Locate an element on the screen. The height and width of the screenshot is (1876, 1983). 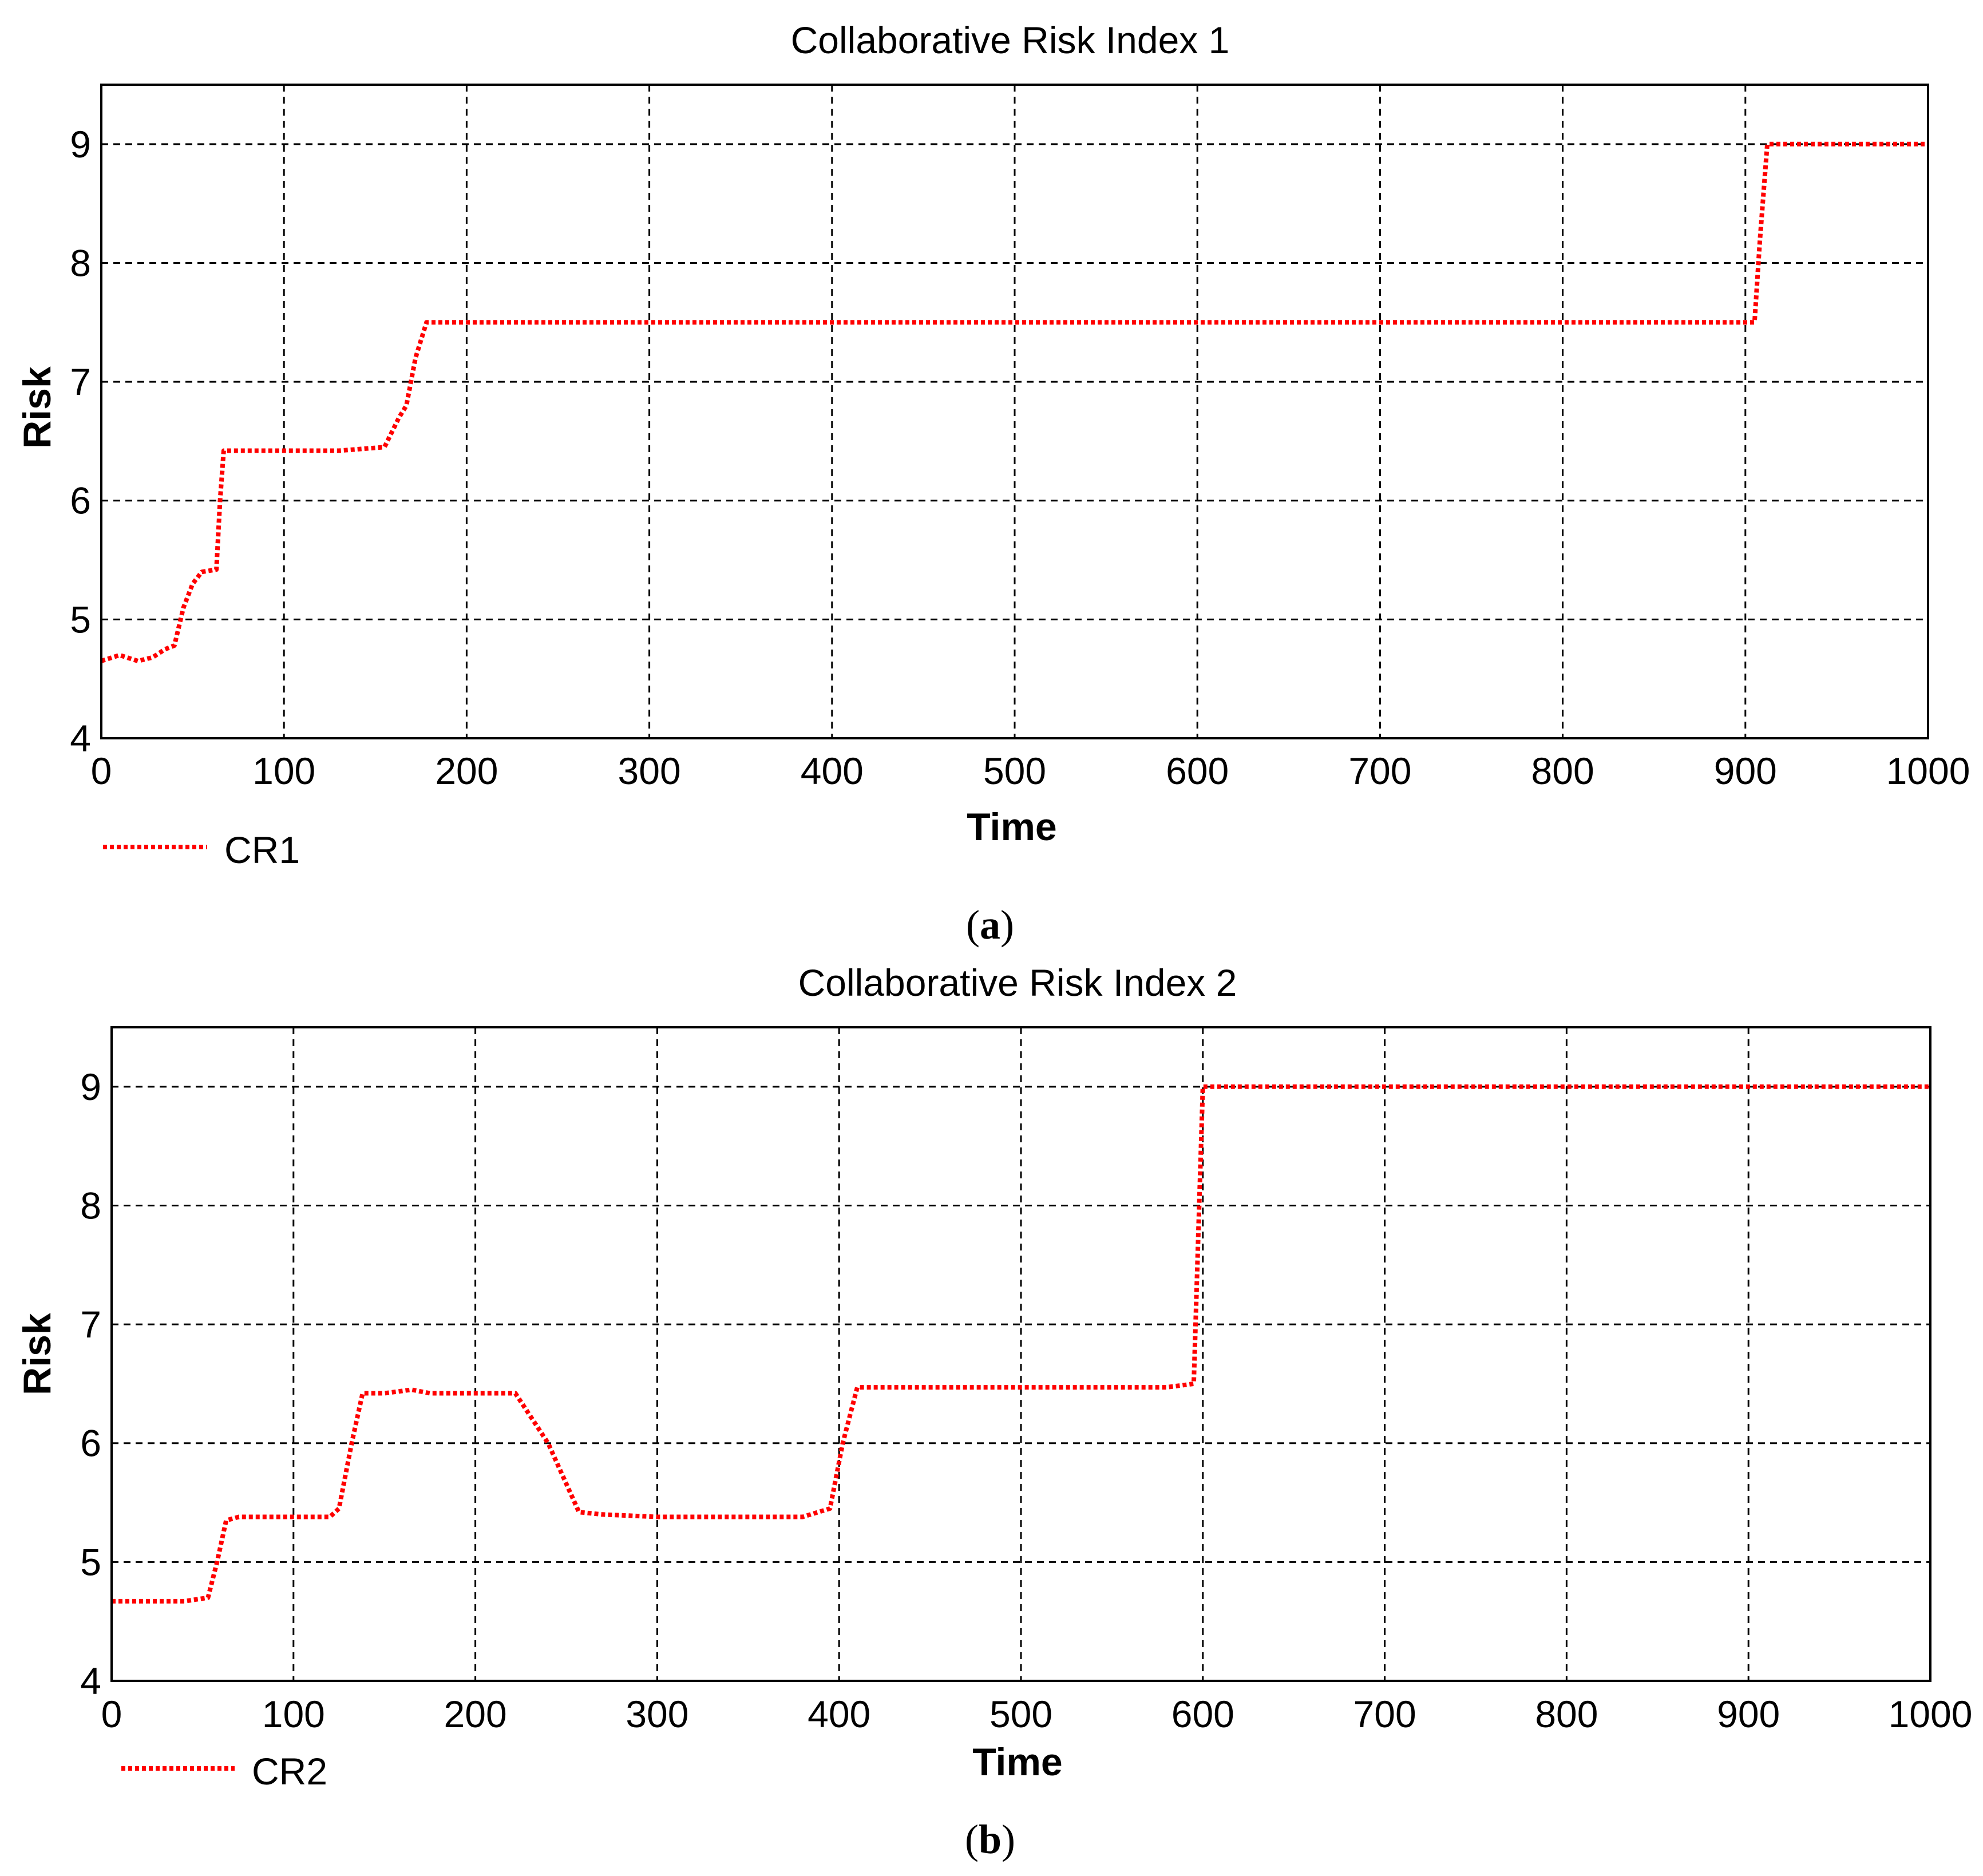
chart-title: Collaborative Risk Index 1 is located at coordinates (1010, 40).